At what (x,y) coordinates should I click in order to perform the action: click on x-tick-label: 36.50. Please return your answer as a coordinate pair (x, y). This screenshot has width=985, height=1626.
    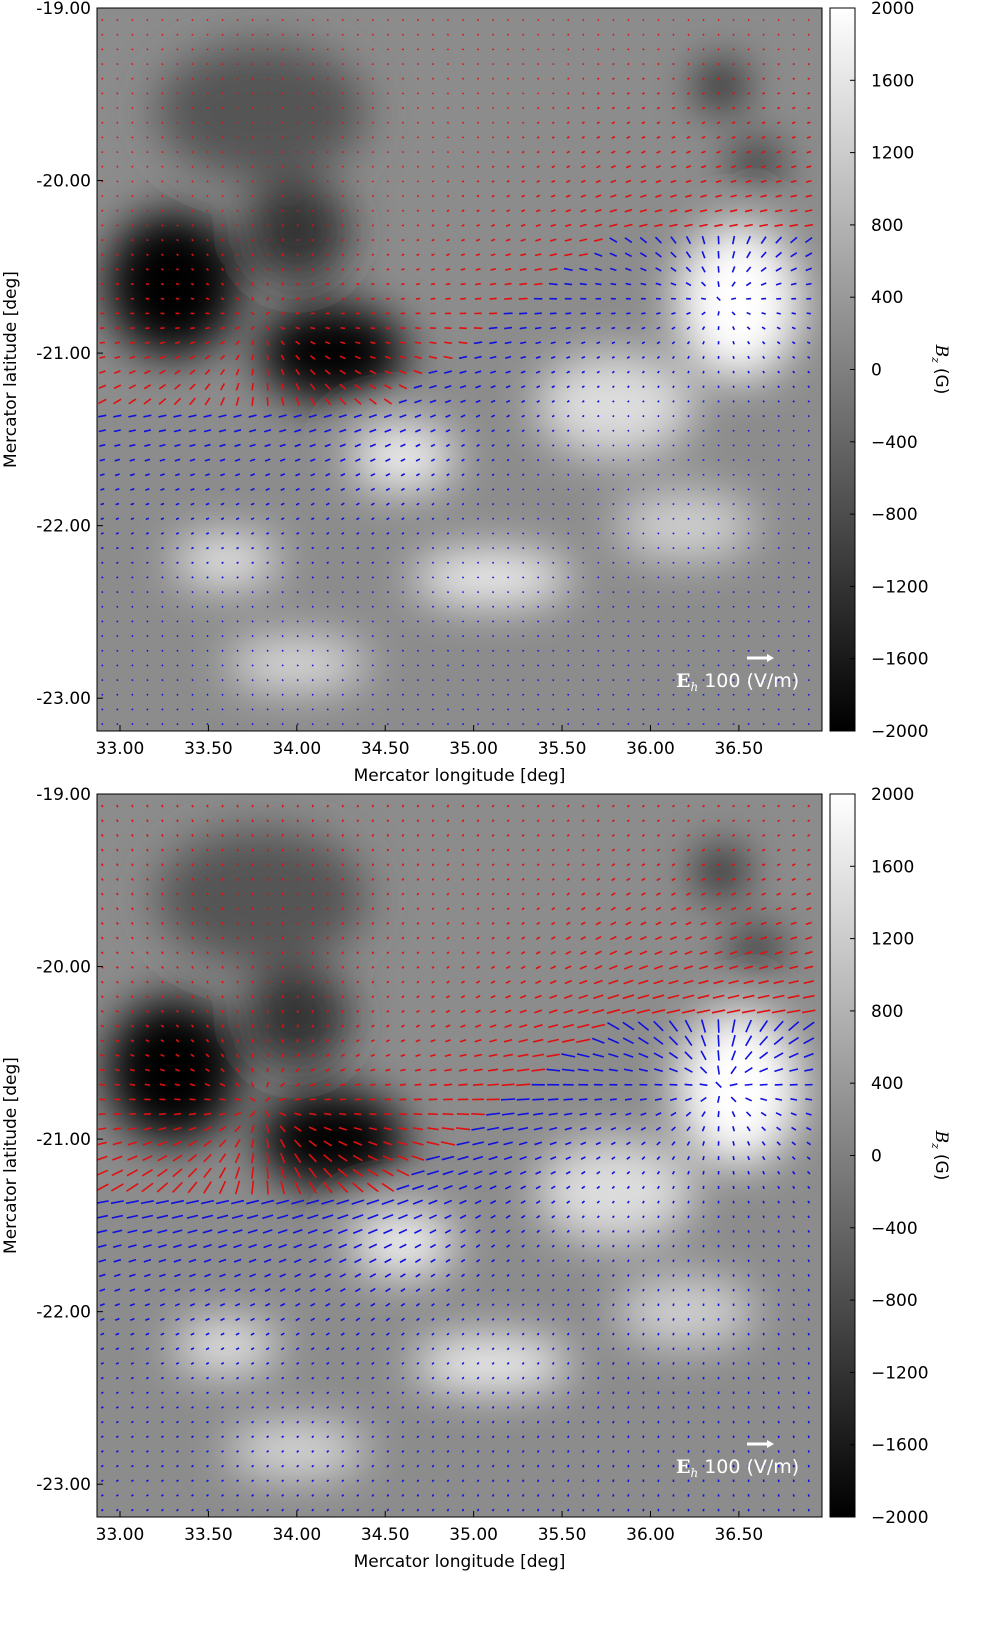
    Looking at the image, I should click on (739, 749).